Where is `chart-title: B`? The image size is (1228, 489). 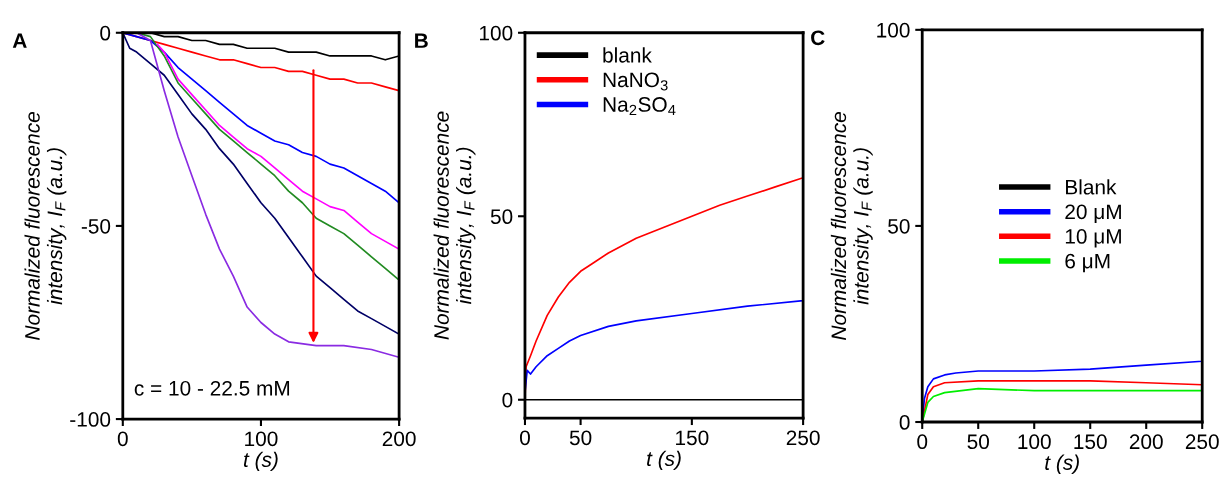
chart-title: B is located at coordinates (421, 40).